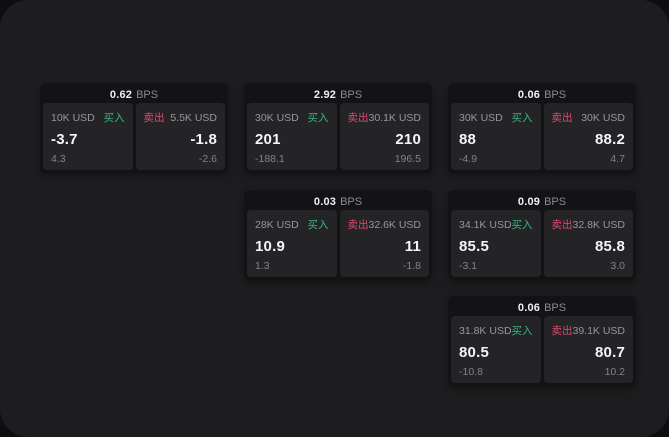 Image resolution: width=669 pixels, height=437 pixels. I want to click on buy-panel-header: 10K USD 买入, so click(88, 117).